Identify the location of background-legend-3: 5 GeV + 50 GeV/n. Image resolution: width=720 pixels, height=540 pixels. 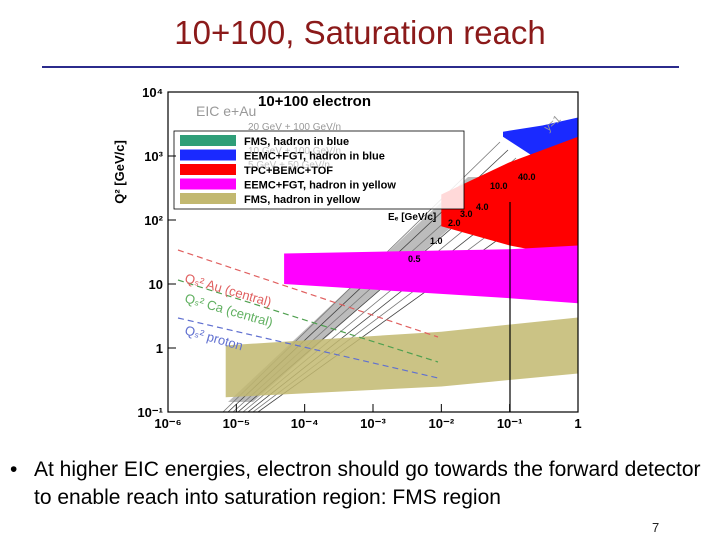
(289, 165).